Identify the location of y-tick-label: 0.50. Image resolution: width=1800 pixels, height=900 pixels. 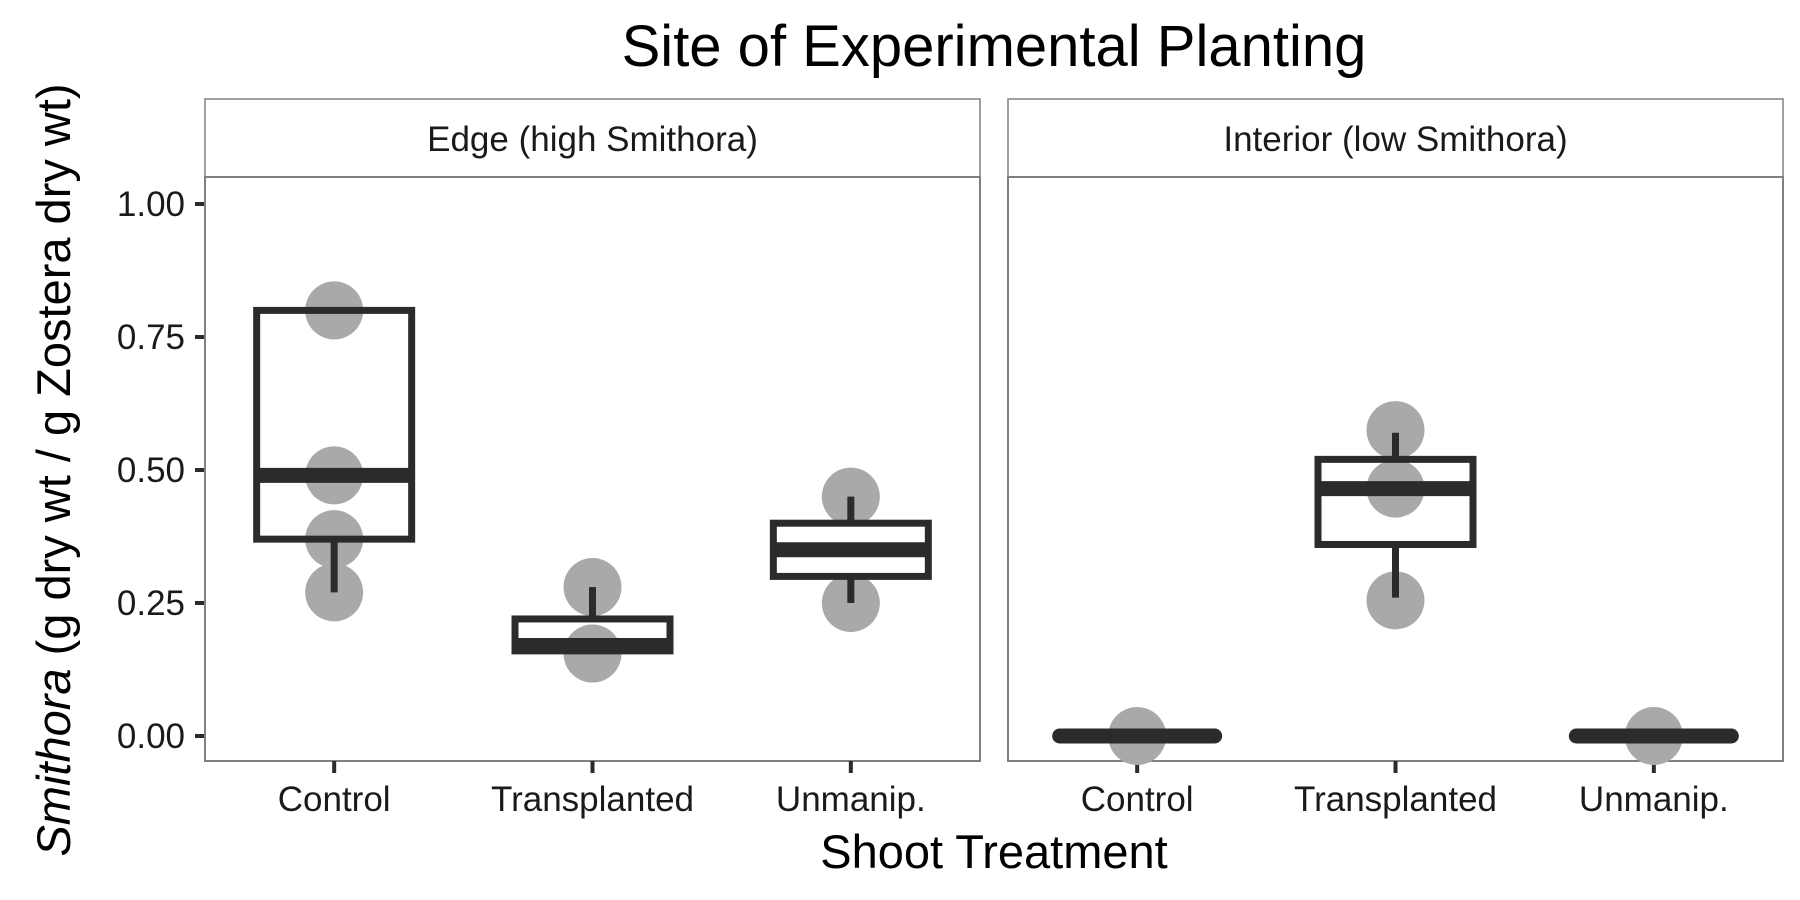
(151, 470).